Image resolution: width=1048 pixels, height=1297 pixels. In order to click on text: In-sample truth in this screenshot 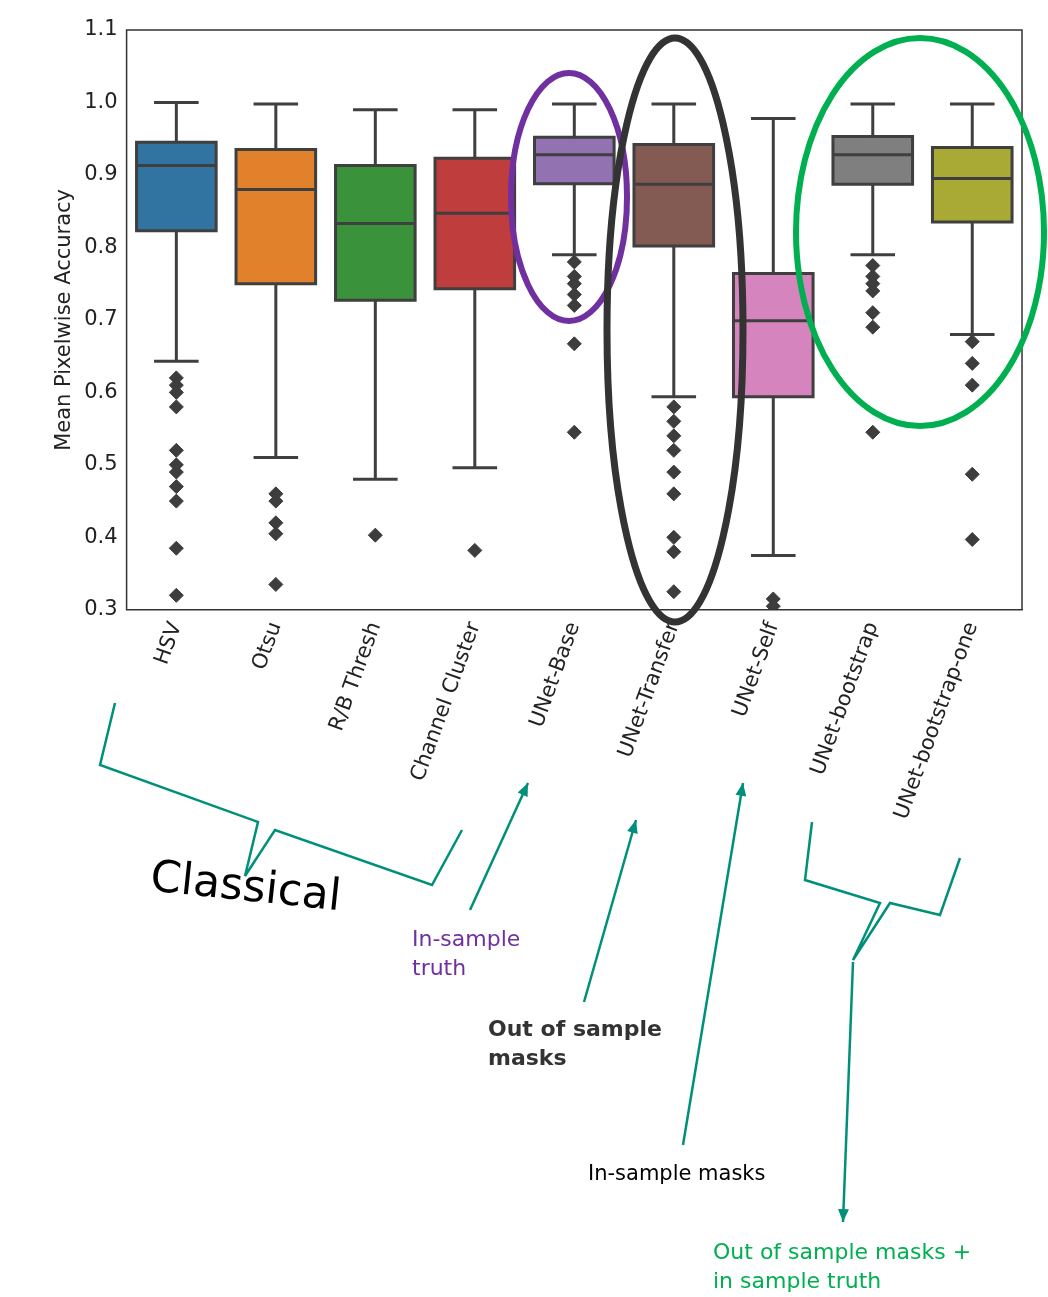, I will do `click(467, 953)`.